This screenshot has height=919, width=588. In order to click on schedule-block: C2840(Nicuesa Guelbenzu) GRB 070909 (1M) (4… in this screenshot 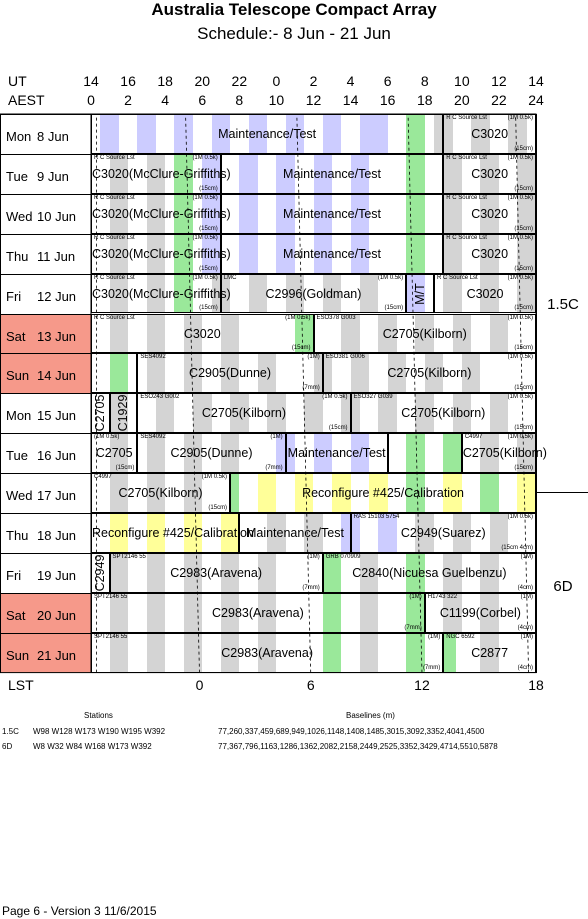, I will do `click(429, 572)`.